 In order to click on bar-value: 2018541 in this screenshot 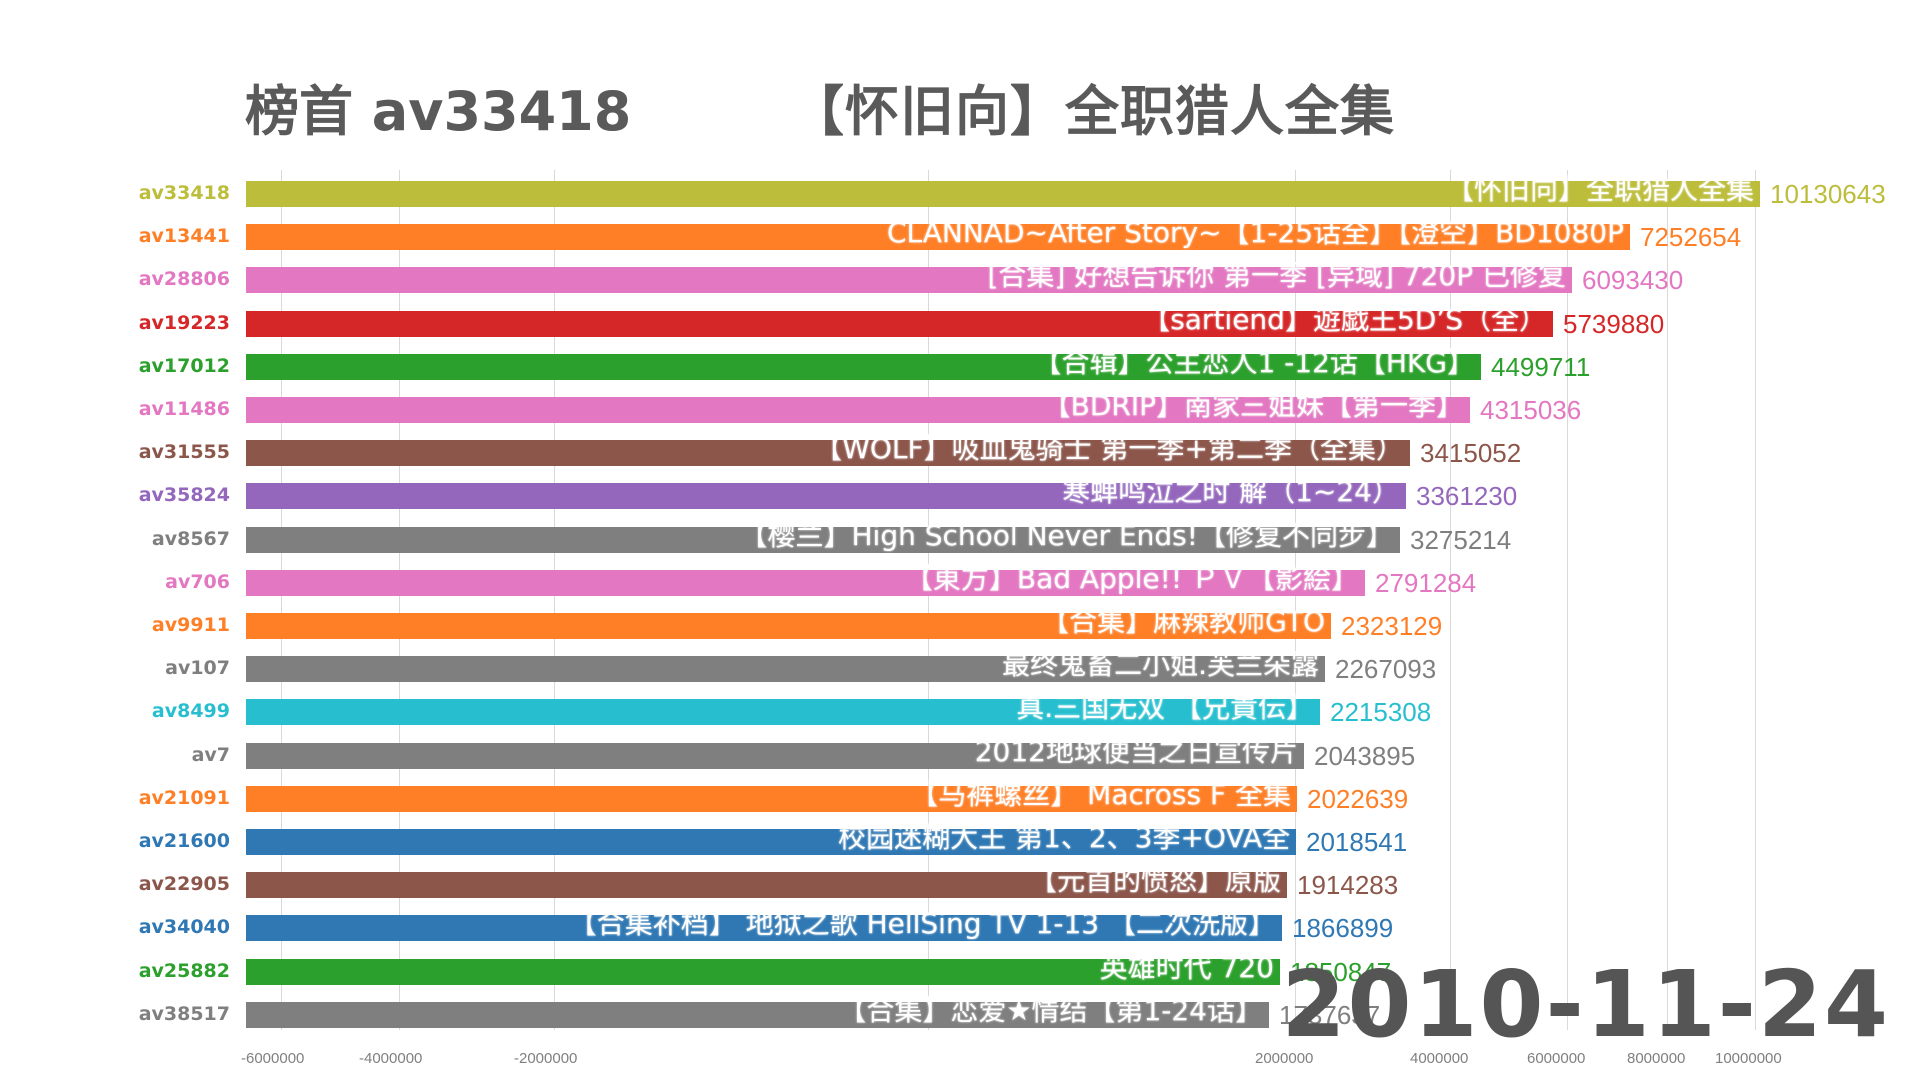, I will do `click(1357, 842)`.